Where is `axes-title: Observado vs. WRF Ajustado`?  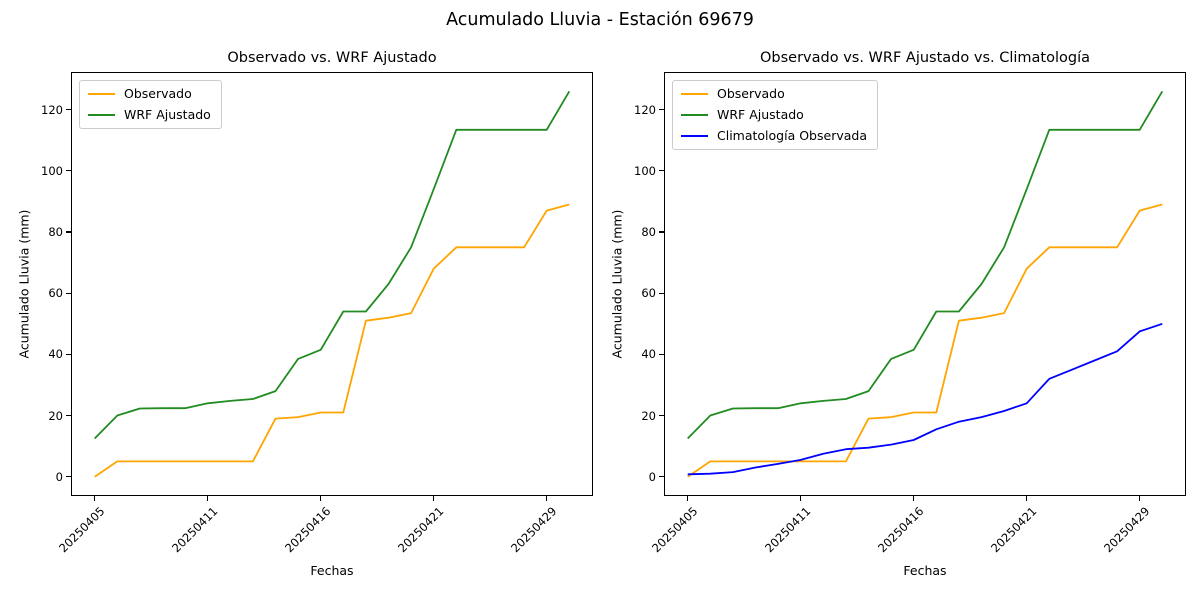 axes-title: Observado vs. WRF Ajustado is located at coordinates (332, 58).